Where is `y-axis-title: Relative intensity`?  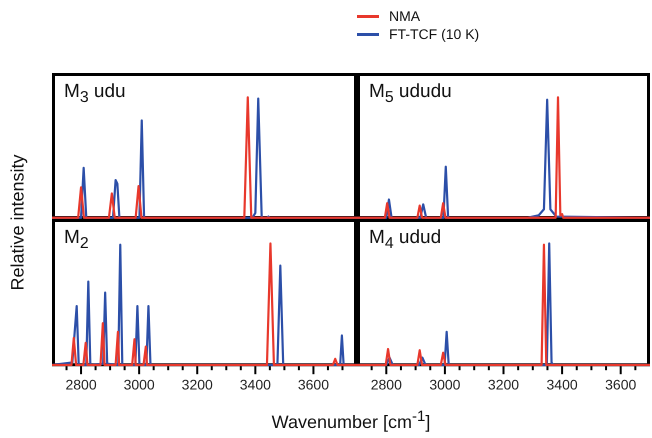
y-axis-title: Relative intensity is located at coordinates (18, 223).